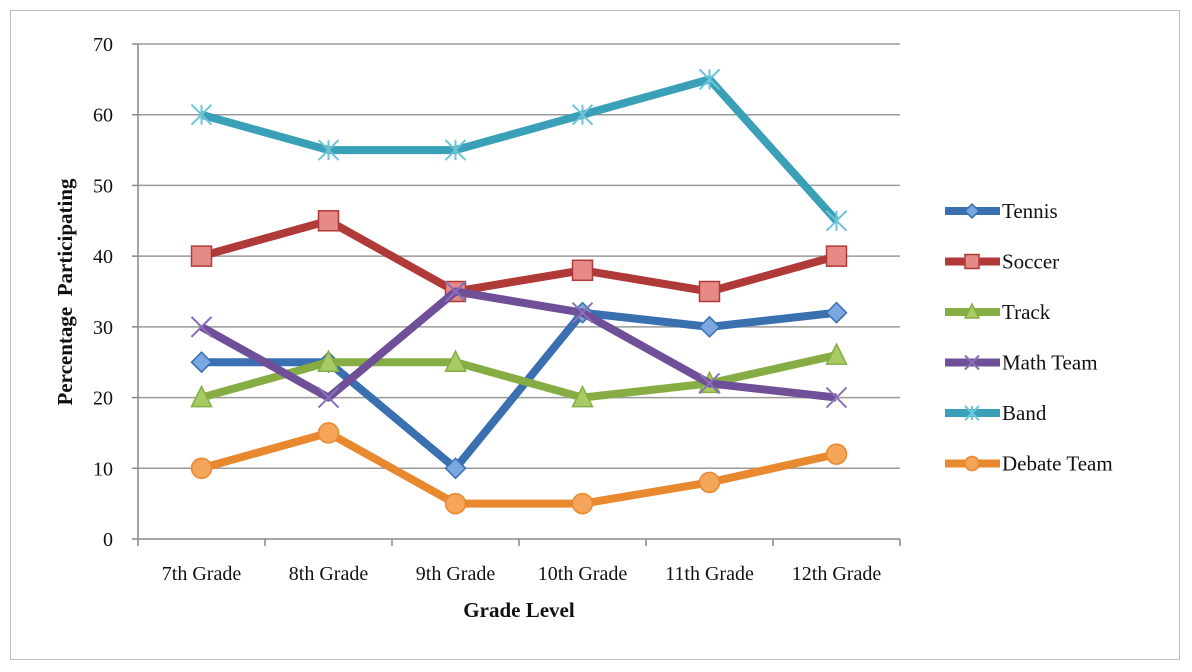 The width and height of the screenshot is (1192, 672). Describe the element at coordinates (1050, 363) in the screenshot. I see `legend-label: Math Team` at that location.